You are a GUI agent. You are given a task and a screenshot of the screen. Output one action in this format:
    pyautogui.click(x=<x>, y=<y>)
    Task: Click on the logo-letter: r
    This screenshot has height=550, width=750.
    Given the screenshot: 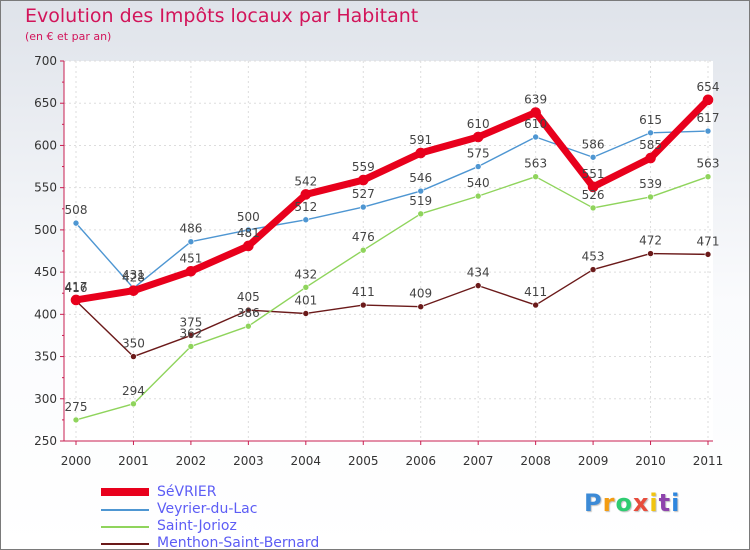 What is the action you would take?
    pyautogui.click(x=609, y=503)
    